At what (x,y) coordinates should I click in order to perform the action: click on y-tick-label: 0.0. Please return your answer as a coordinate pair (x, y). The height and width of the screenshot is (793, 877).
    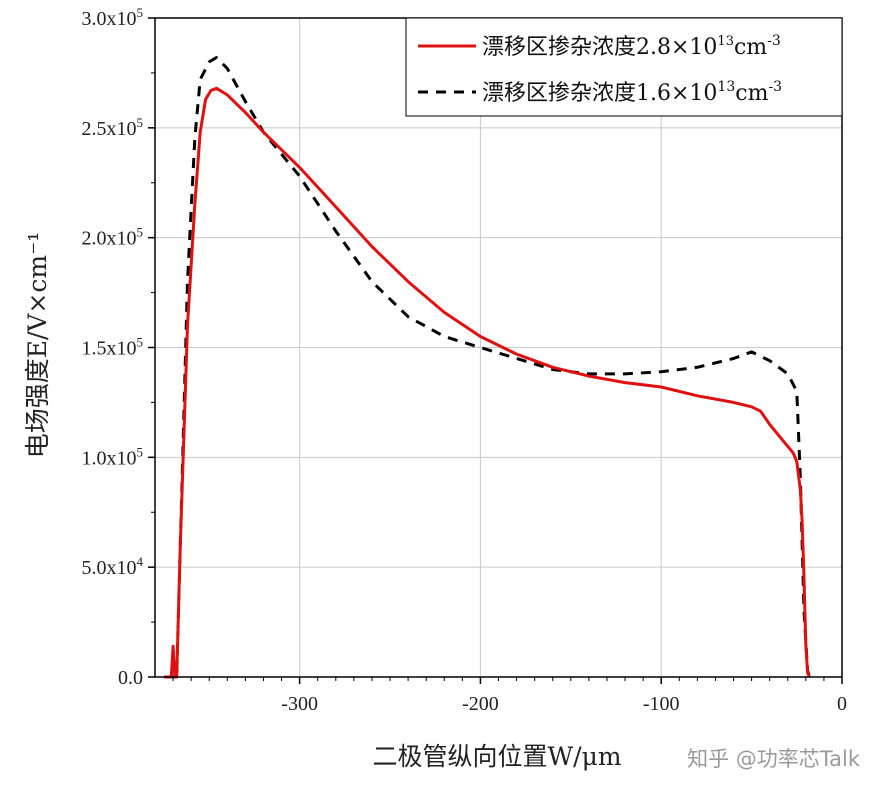
    Looking at the image, I should click on (130, 678).